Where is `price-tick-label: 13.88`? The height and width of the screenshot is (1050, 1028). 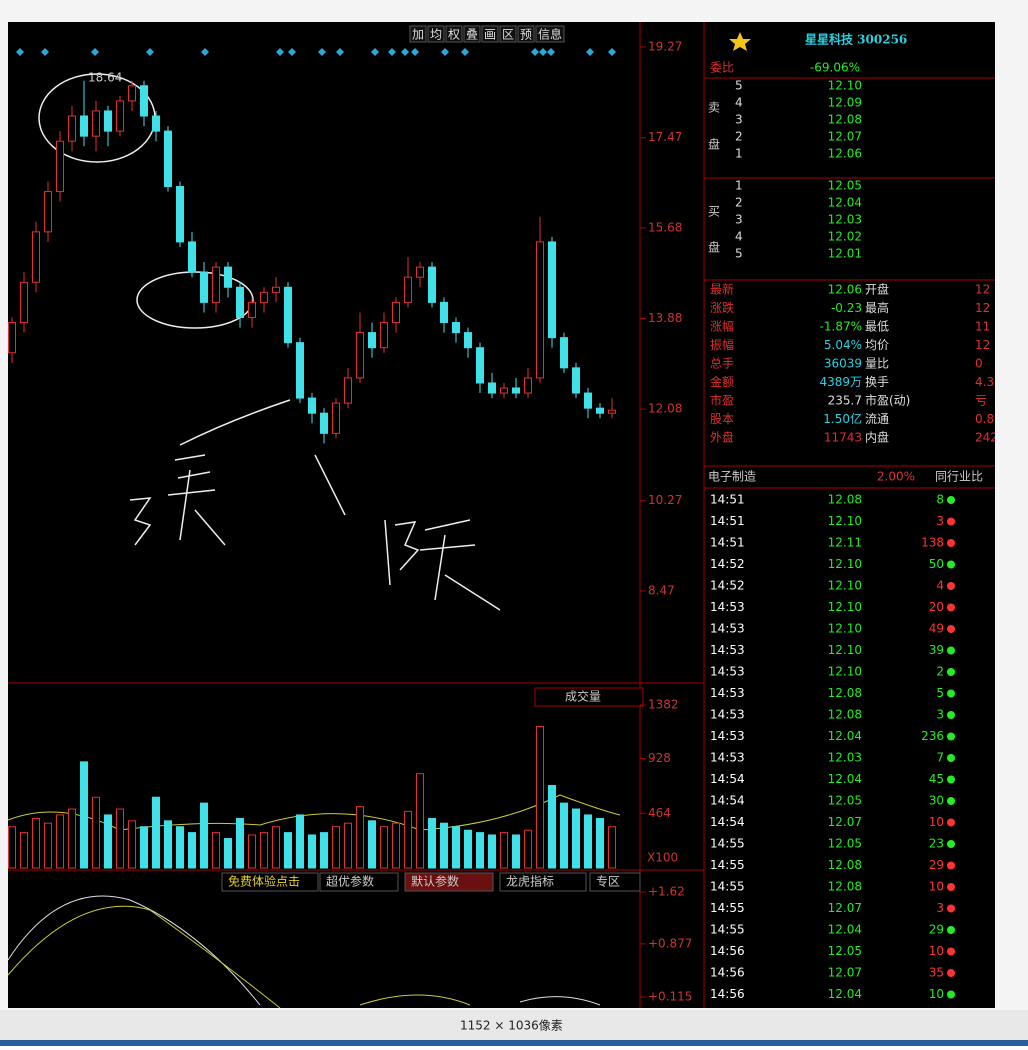 price-tick-label: 13.88 is located at coordinates (665, 318).